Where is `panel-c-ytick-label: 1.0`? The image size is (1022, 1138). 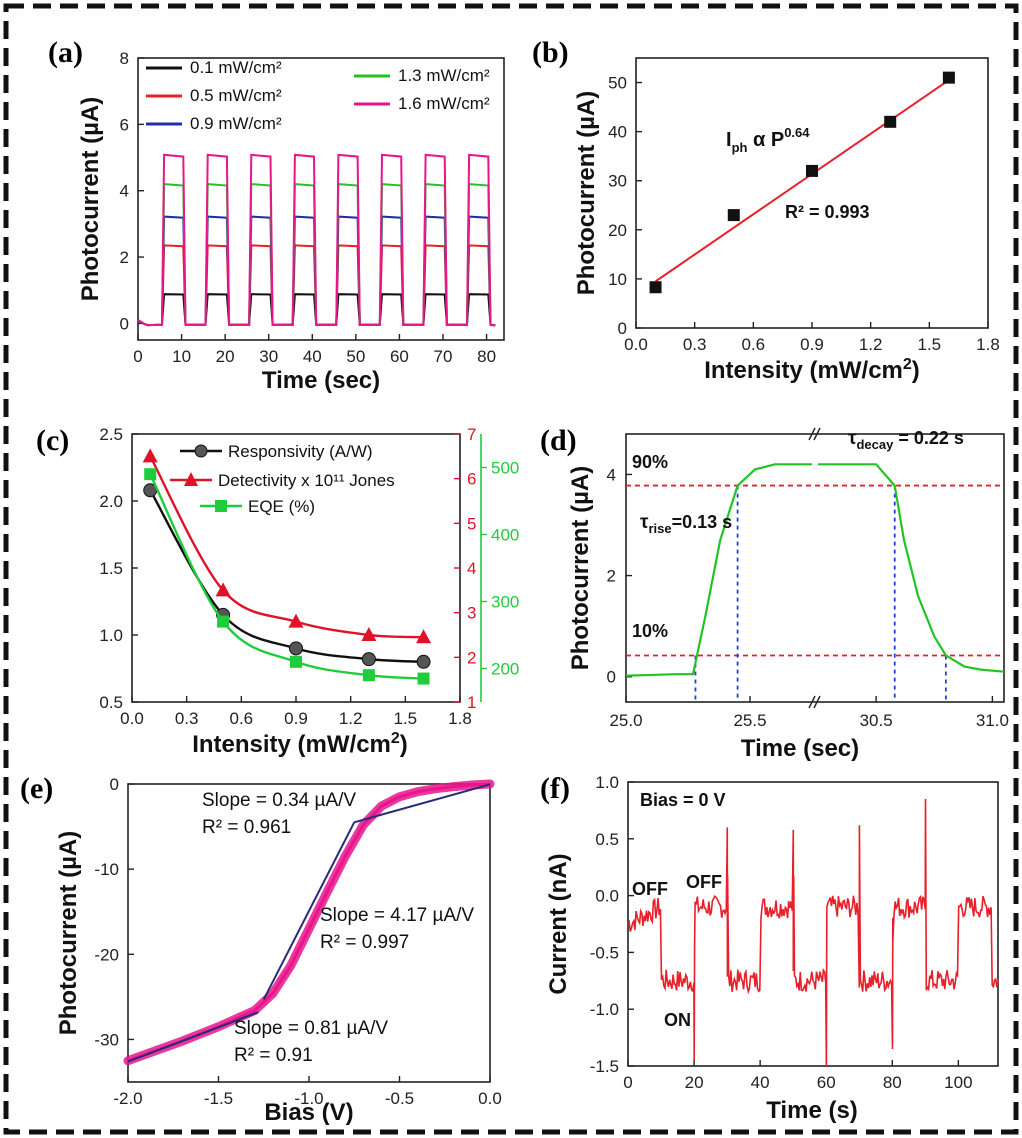 panel-c-ytick-label: 1.0 is located at coordinates (111, 635).